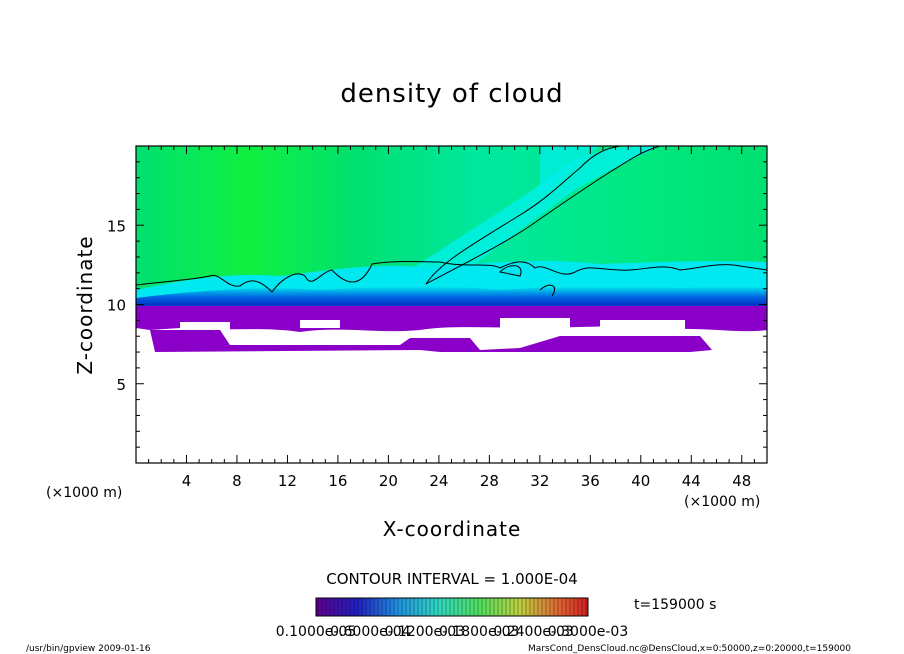 This screenshot has height=654, width=904. I want to click on y-tick-label: 10, so click(116, 306).